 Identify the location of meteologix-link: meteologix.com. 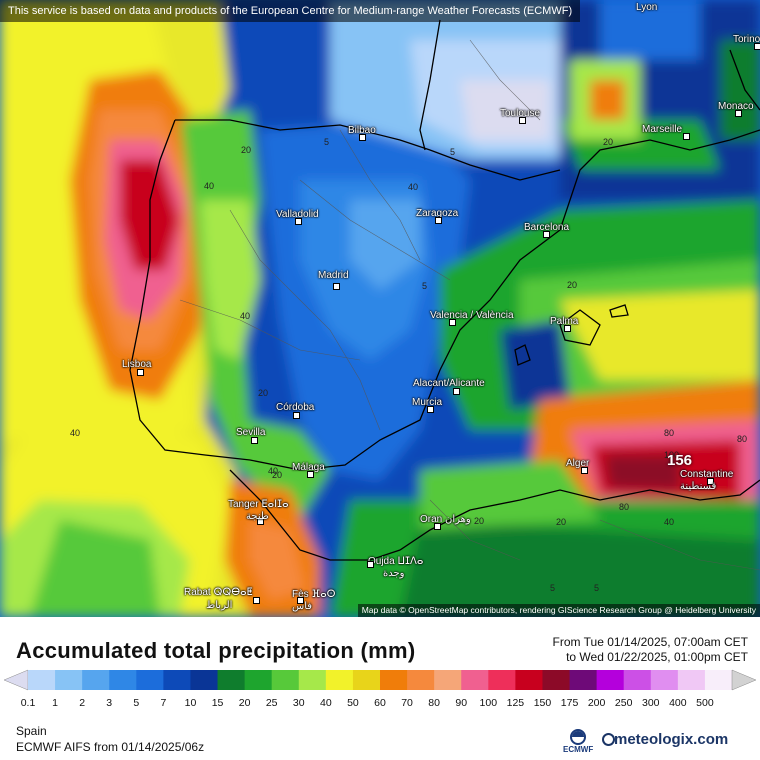
(671, 739).